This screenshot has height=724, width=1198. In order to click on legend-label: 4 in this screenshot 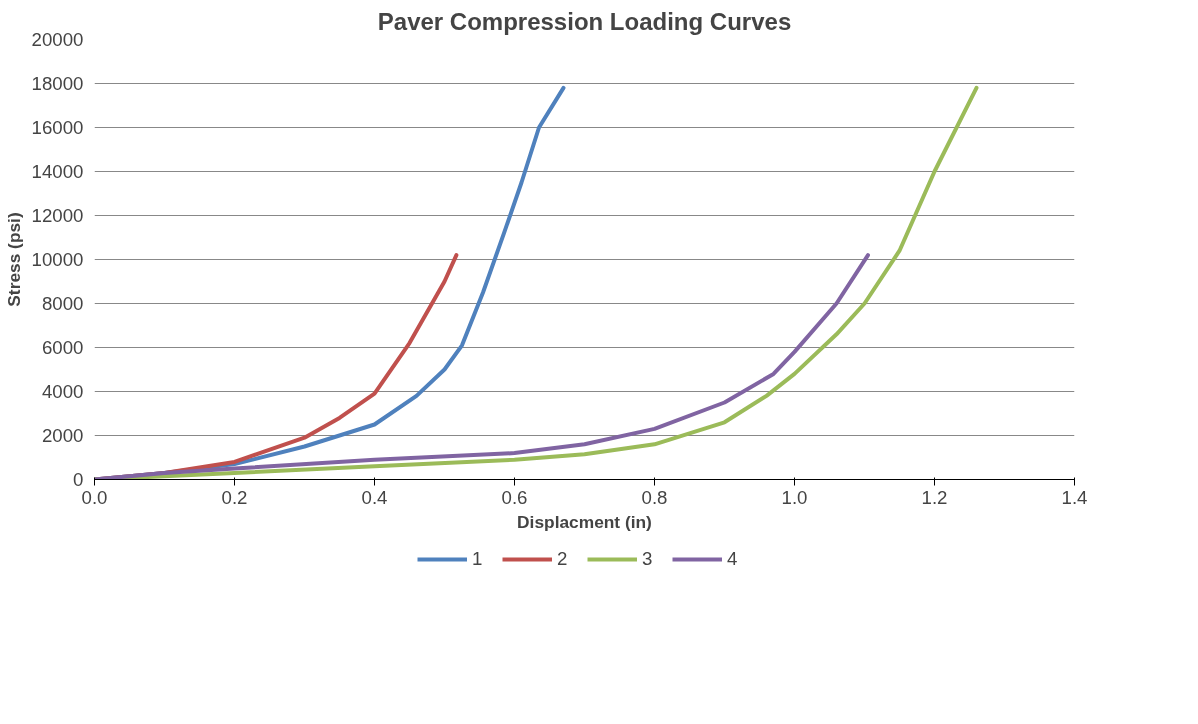, I will do `click(733, 559)`.